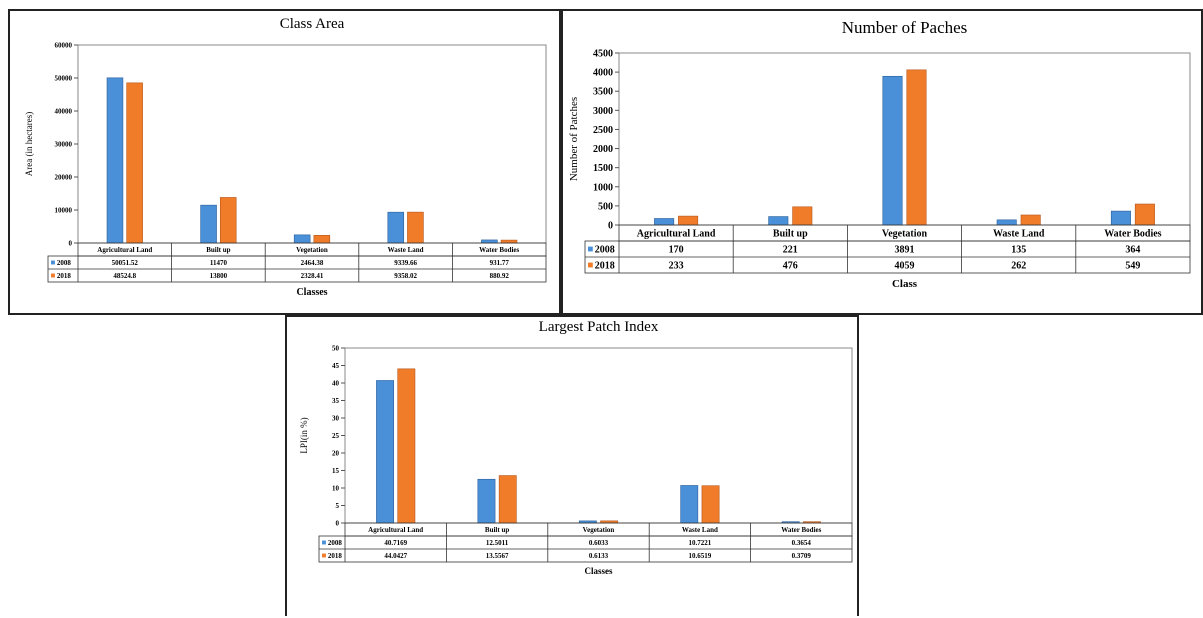 Image resolution: width=1203 pixels, height=618 pixels. Describe the element at coordinates (605, 206) in the screenshot. I see `y-tick-label: 500` at that location.